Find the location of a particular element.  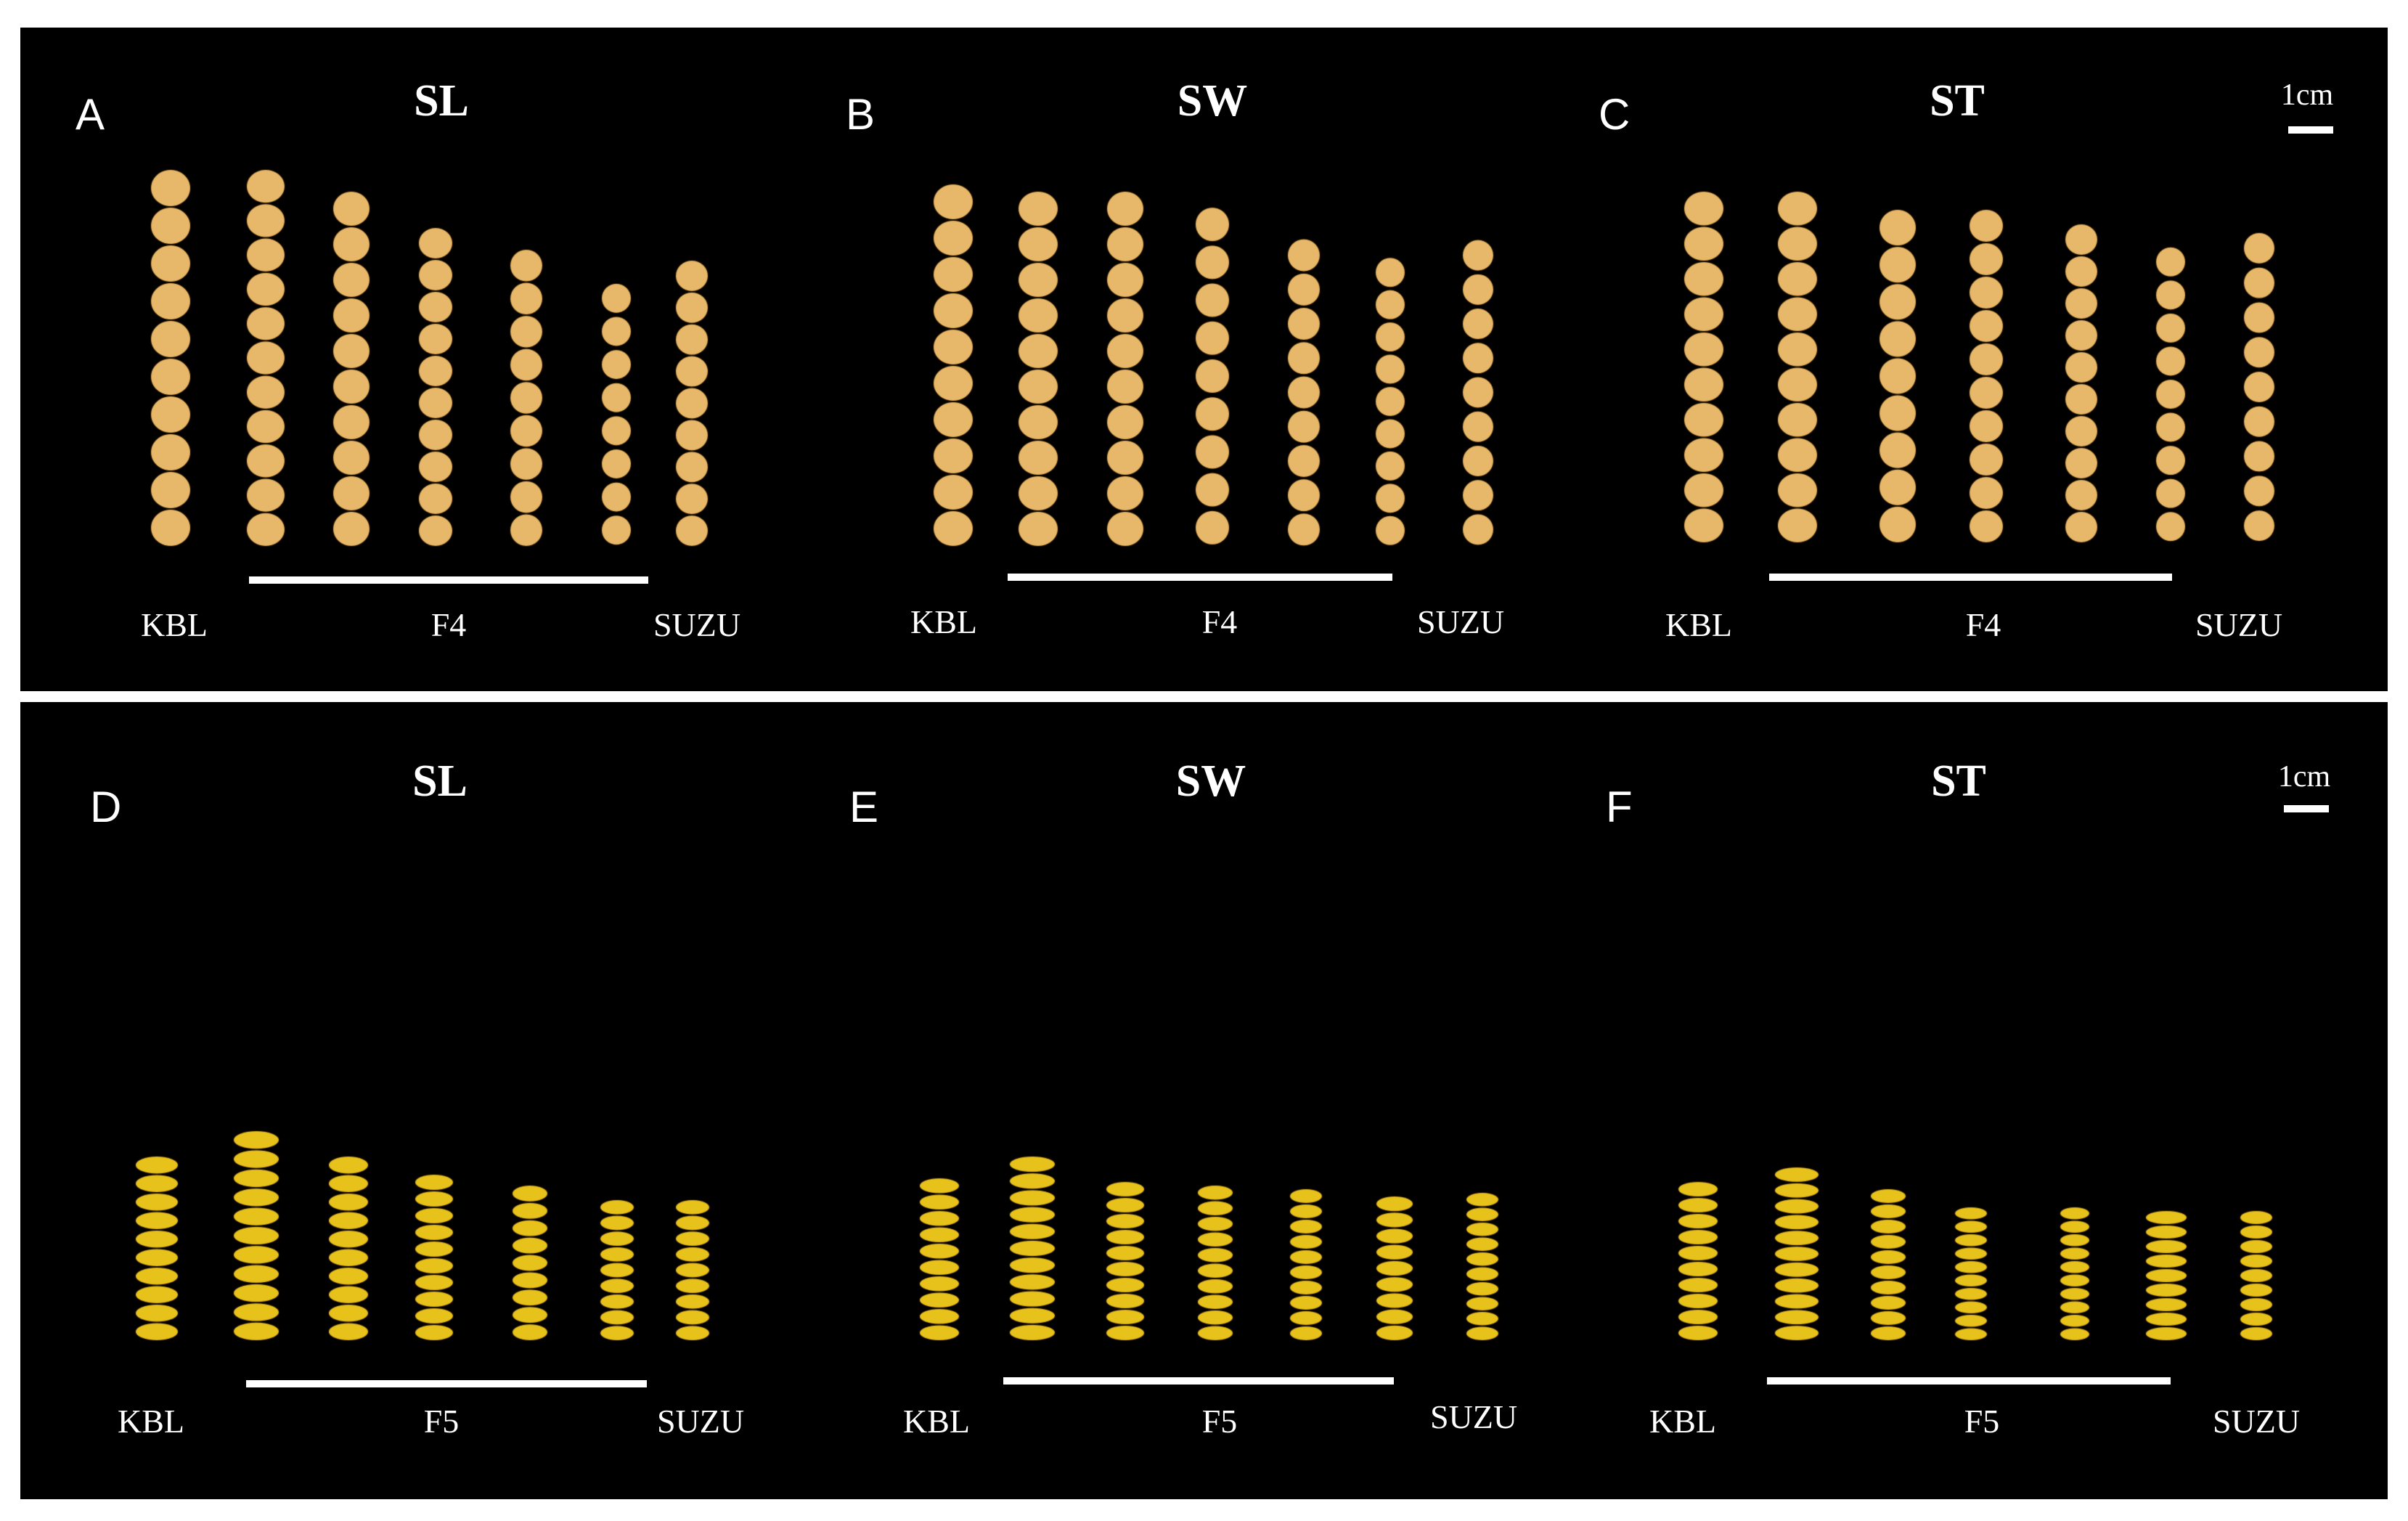

seed-columns is located at coordinates (1213, 365).